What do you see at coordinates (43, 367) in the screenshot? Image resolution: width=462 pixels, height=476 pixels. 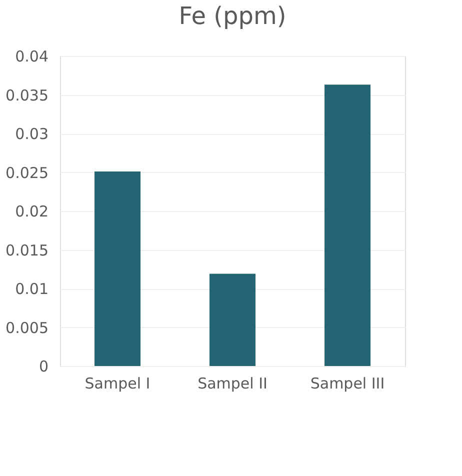 I see `y-tick-label: 0` at bounding box center [43, 367].